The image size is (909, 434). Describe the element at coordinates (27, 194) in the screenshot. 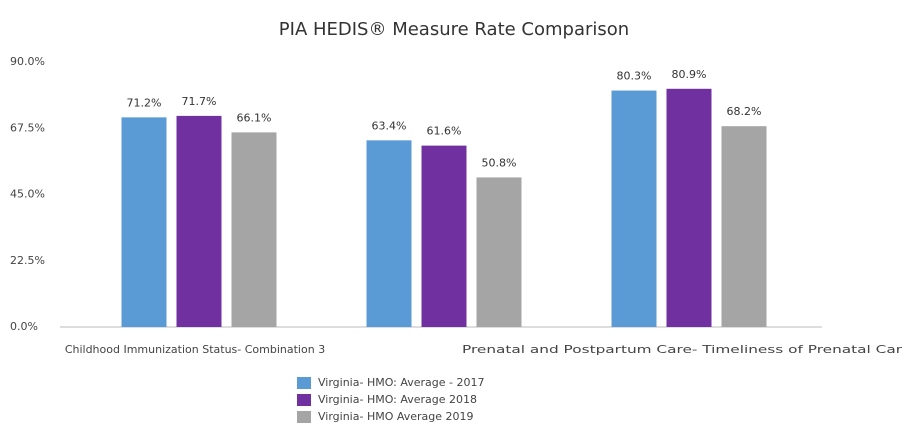

I see `y-tick-label: 45.0%` at that location.